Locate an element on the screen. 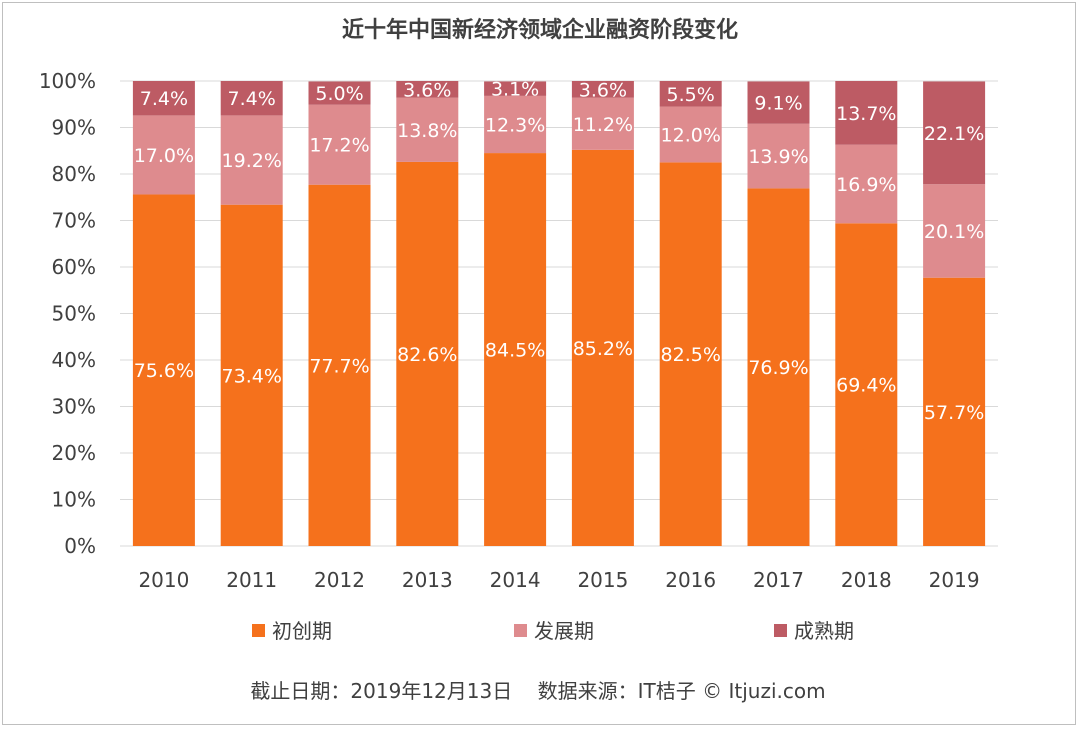 The image size is (1080, 729). data-label: 85.2% is located at coordinates (603, 349).